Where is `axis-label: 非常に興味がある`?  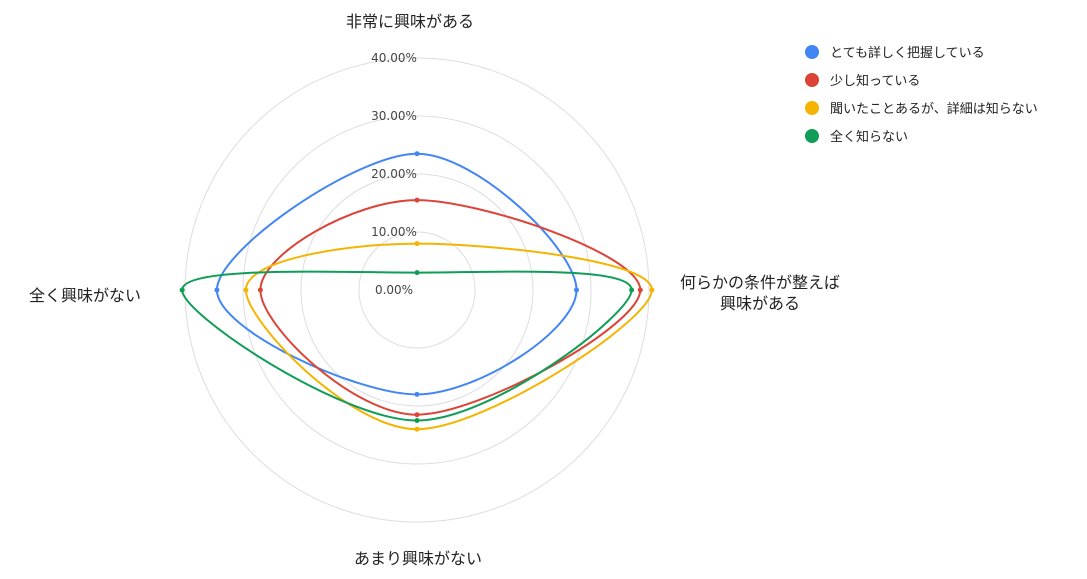 axis-label: 非常に興味がある is located at coordinates (410, 21).